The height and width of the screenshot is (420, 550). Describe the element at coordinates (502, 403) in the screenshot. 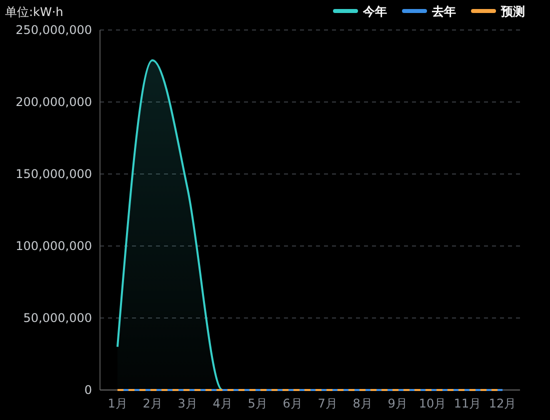

I see `x-tick-label: 12月` at that location.